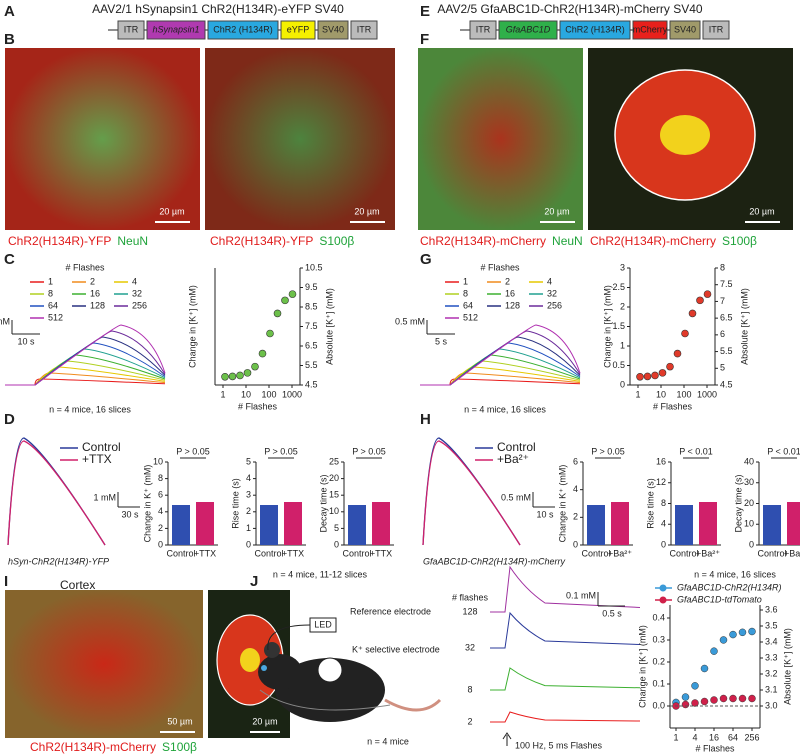  What do you see at coordinates (618, 326) in the screenshot?
I see `y-tick-label: 1.5` at bounding box center [618, 326].